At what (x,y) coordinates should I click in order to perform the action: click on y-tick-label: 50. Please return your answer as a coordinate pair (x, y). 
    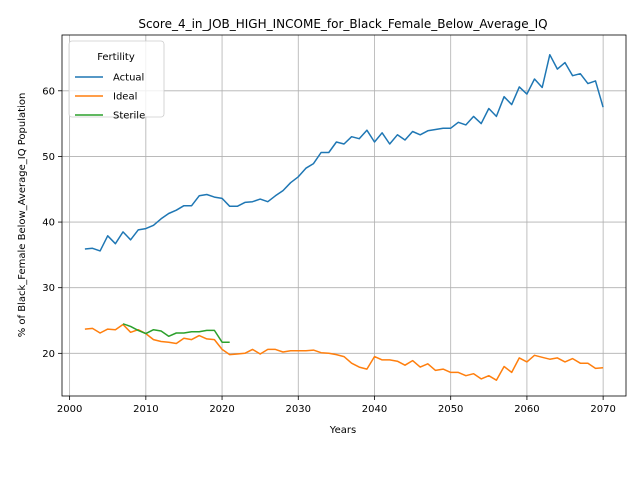
    Looking at the image, I should click on (48, 157).